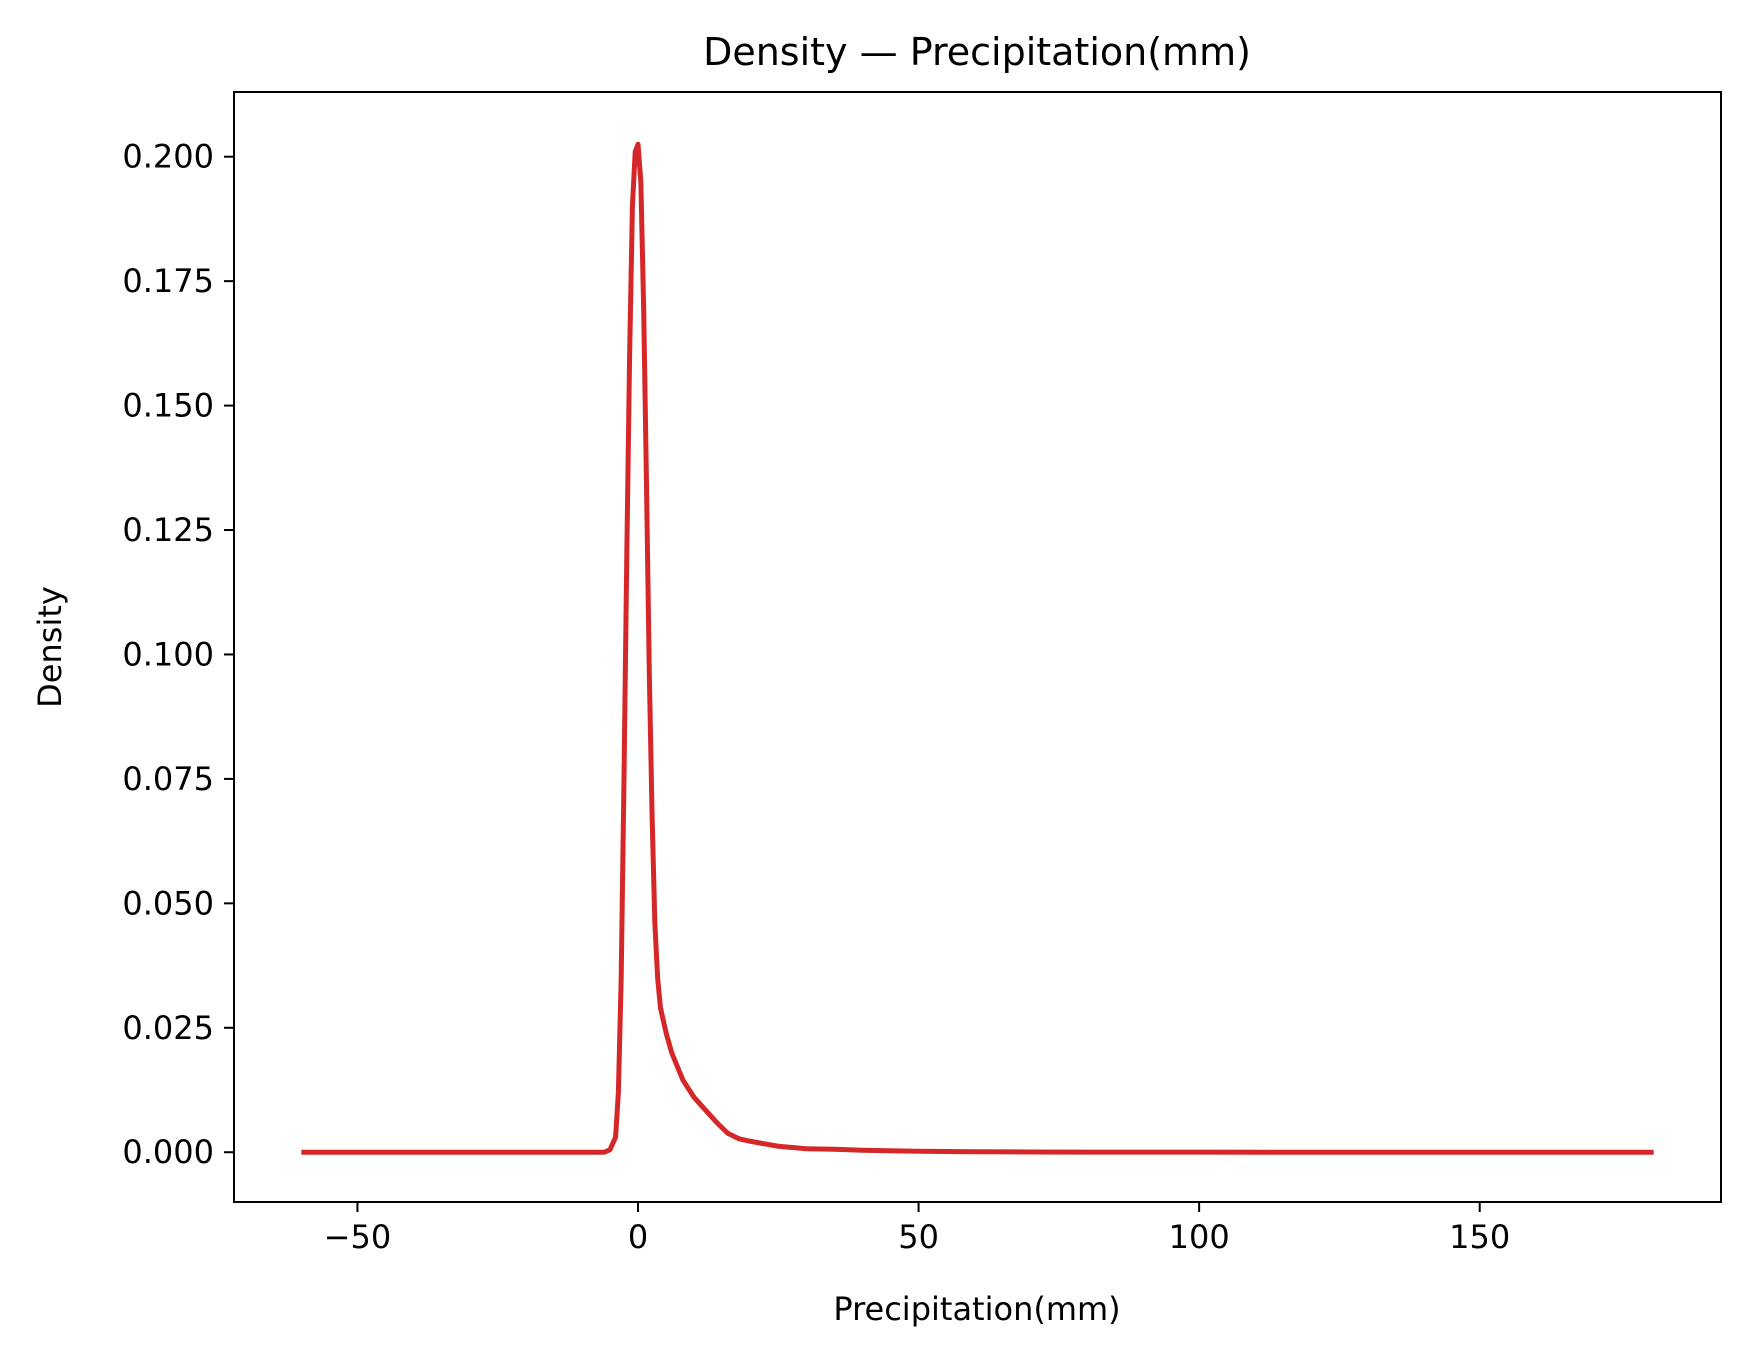  What do you see at coordinates (168, 281) in the screenshot?
I see `y-tick-label: 0.175` at bounding box center [168, 281].